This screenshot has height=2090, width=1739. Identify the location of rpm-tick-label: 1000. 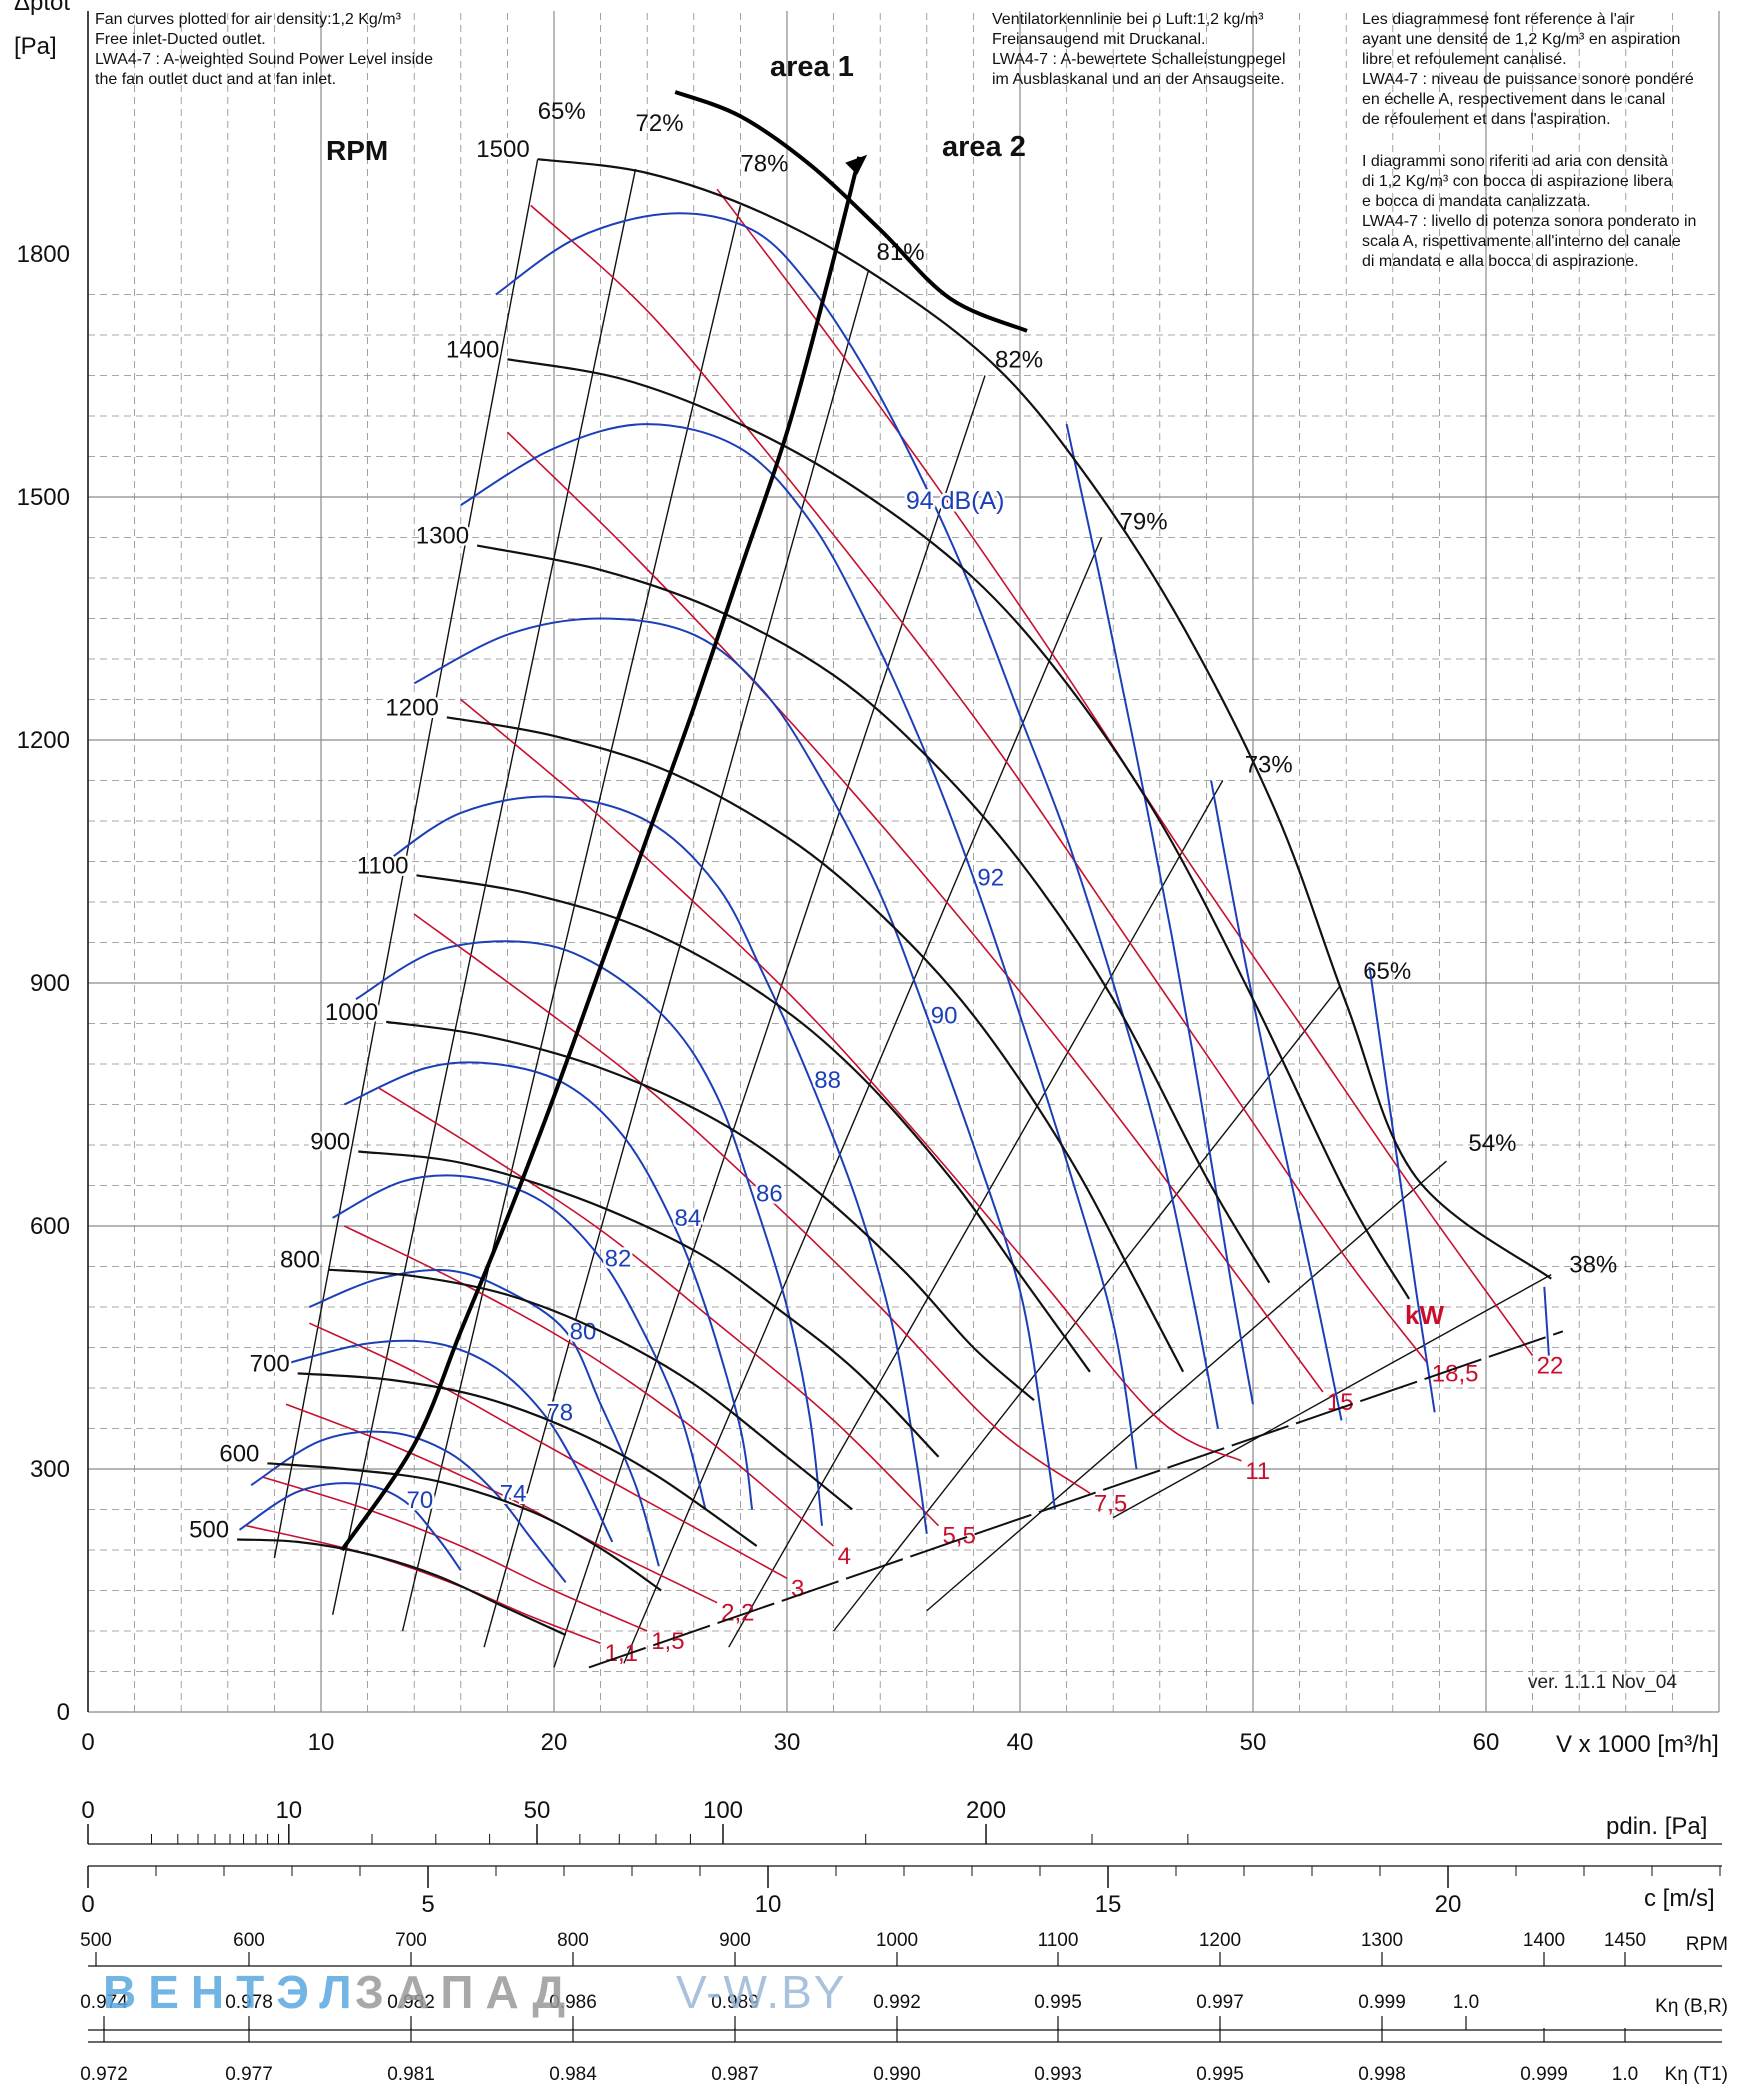
(897, 1940).